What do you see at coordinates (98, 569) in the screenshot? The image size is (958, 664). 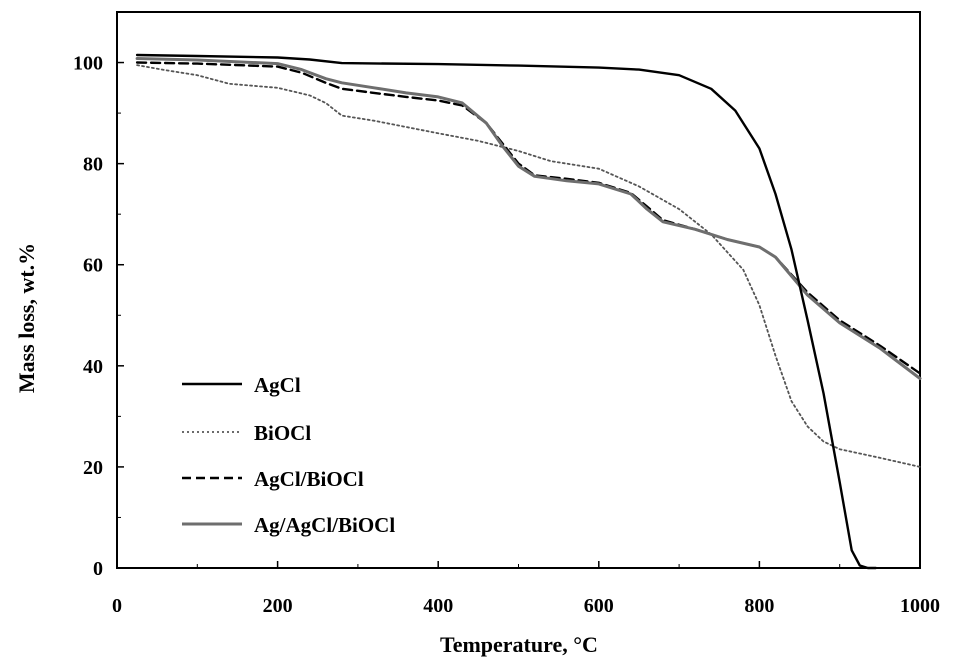 I see `y-tick-label: 0` at bounding box center [98, 569].